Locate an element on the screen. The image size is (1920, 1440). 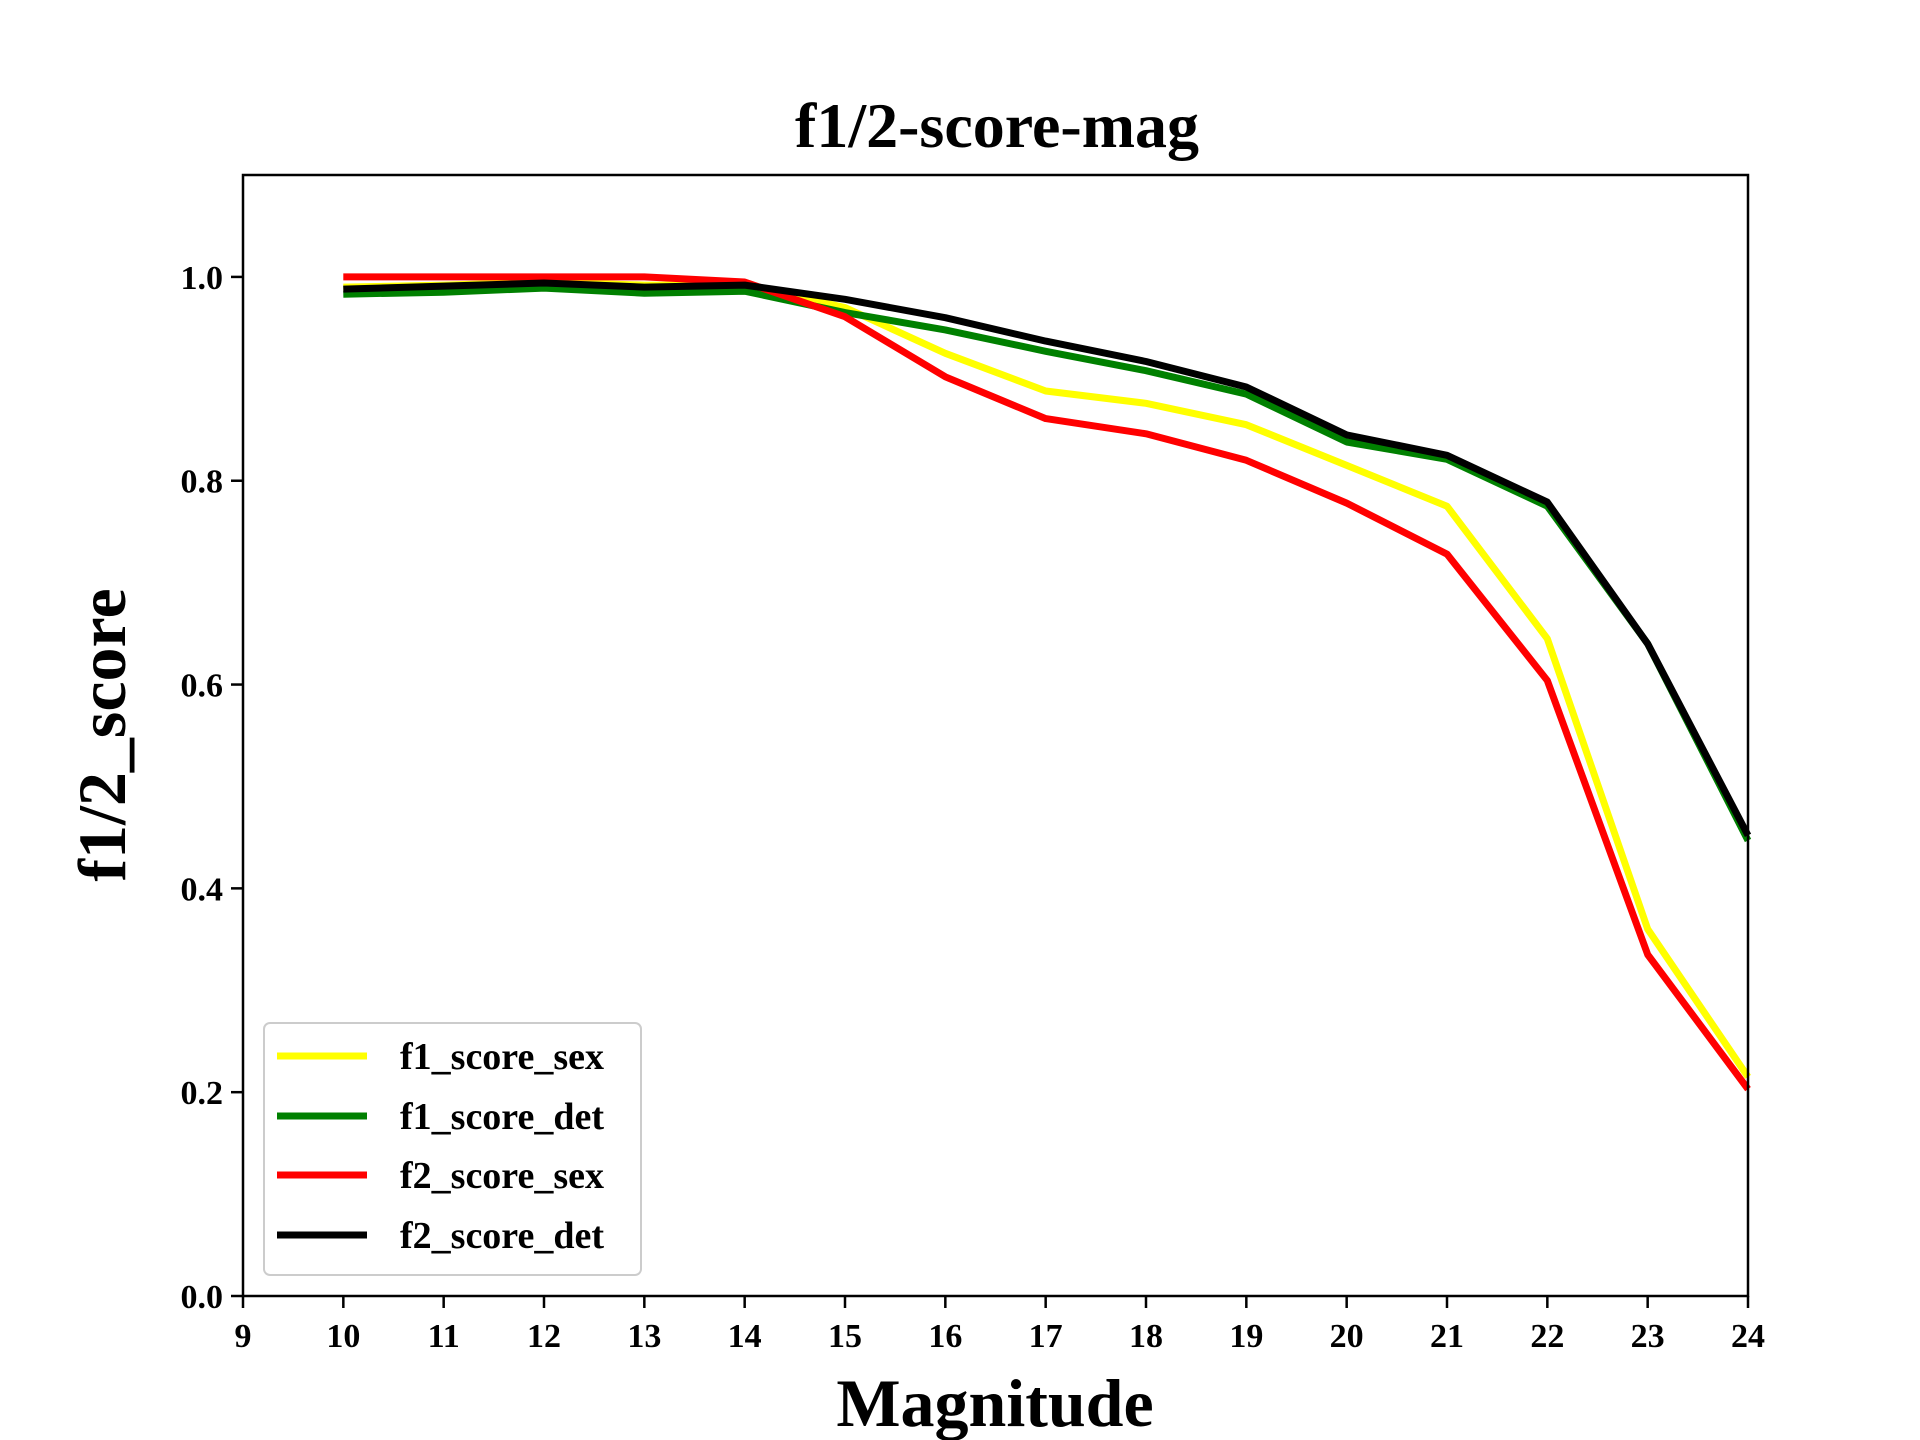
y-tick-label: 0.6 is located at coordinates (202, 686).